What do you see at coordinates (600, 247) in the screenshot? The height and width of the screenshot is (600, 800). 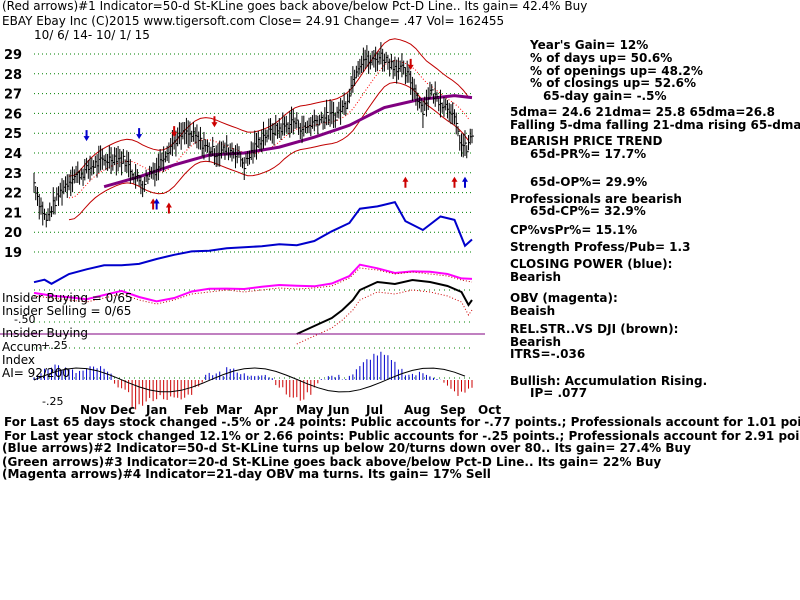 I see `strength-profess-pub: Strength Profess/Pub= 1.3` at bounding box center [600, 247].